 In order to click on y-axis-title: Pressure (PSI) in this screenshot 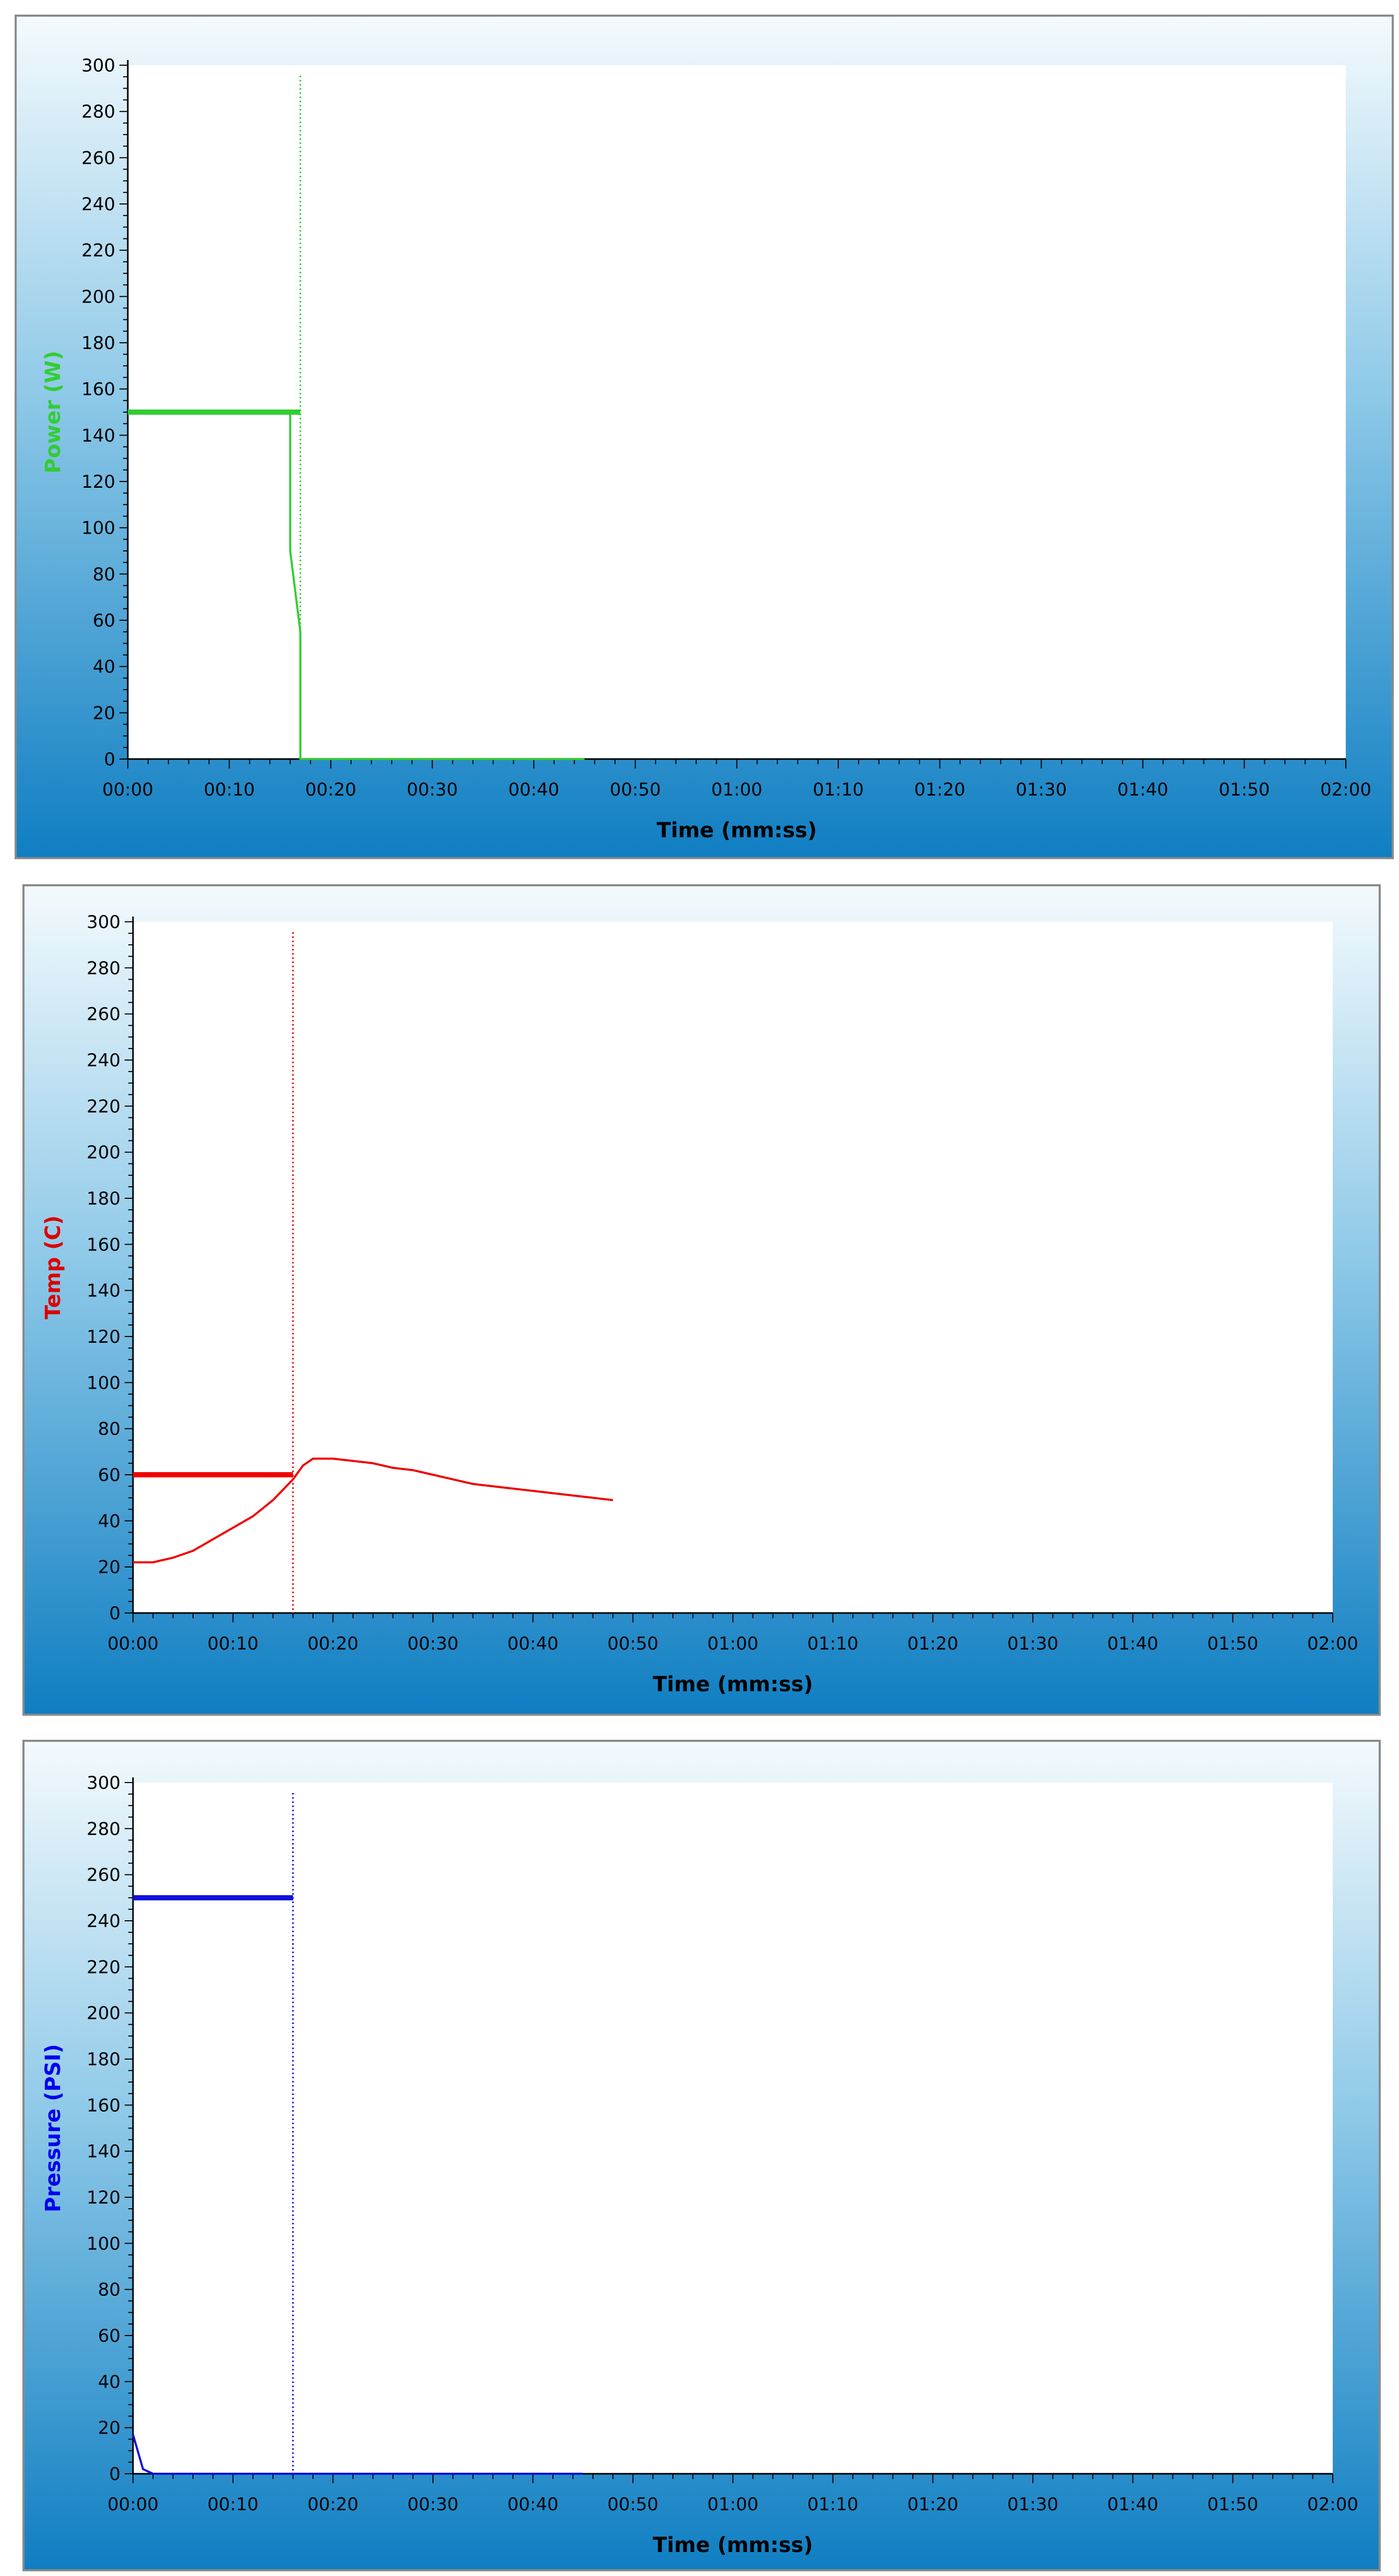, I will do `click(53, 2128)`.